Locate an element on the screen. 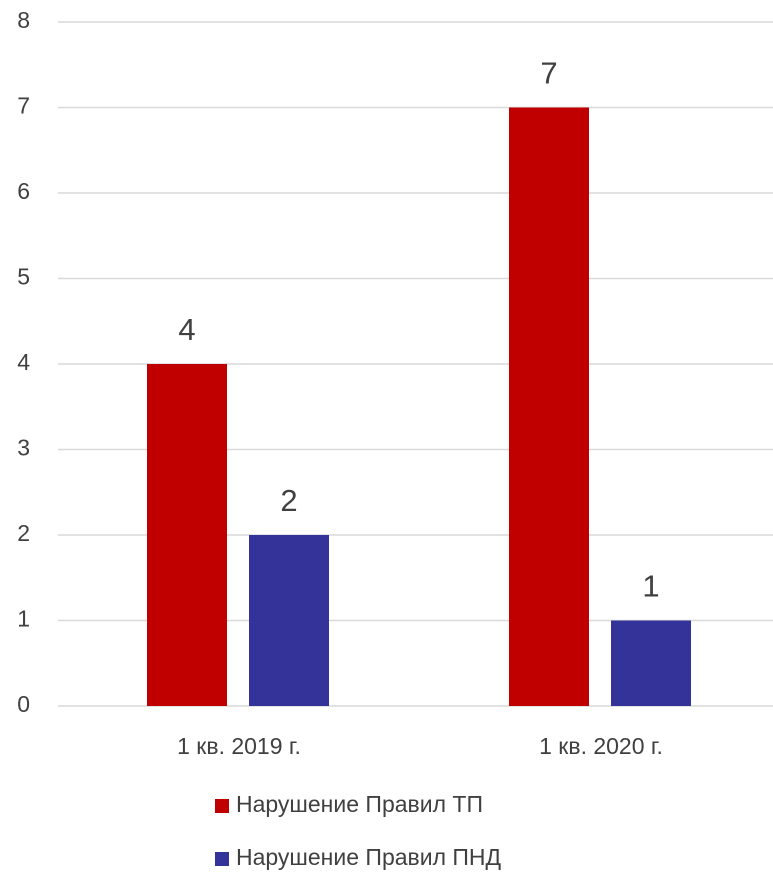  legend-label: Нарушение Правил ТП is located at coordinates (359, 804).